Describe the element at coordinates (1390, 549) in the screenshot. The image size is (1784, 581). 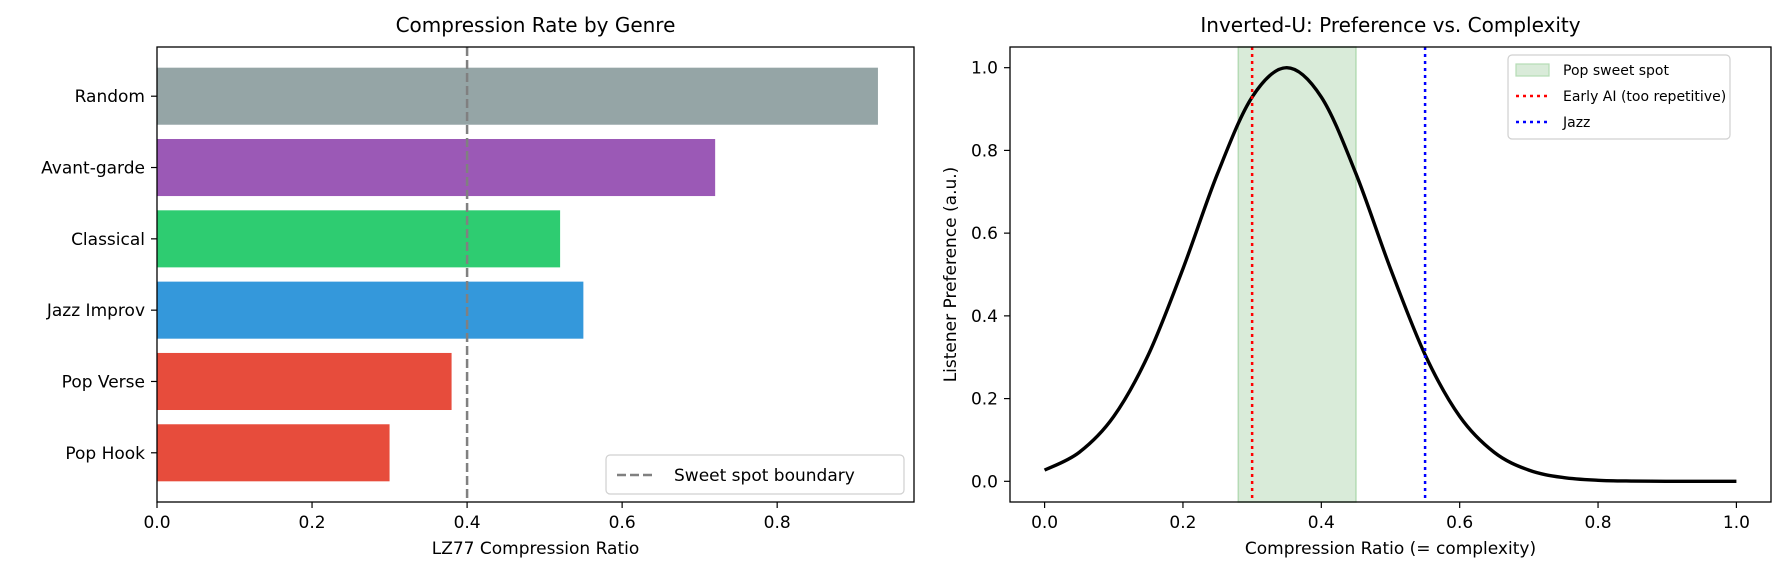
I see `x-axis-label: Compression Ratio (= complexity)` at that location.